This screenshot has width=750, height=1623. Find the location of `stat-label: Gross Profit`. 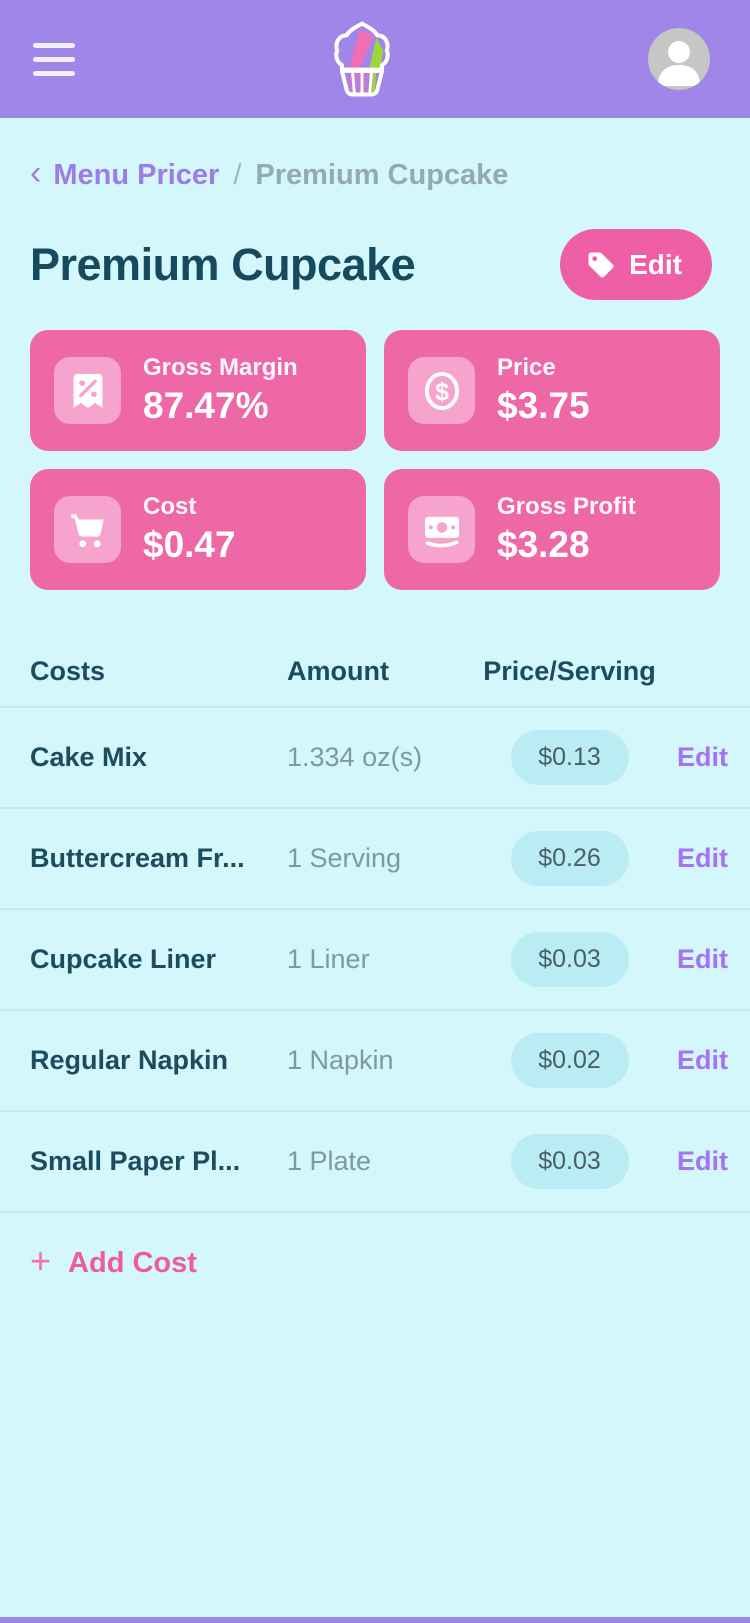

stat-label: Gross Profit is located at coordinates (566, 506).